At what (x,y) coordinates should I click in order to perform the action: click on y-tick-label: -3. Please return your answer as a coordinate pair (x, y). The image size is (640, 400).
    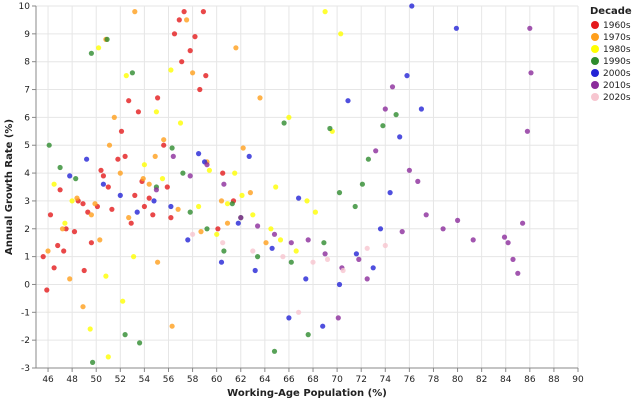
    Looking at the image, I should click on (25, 369).